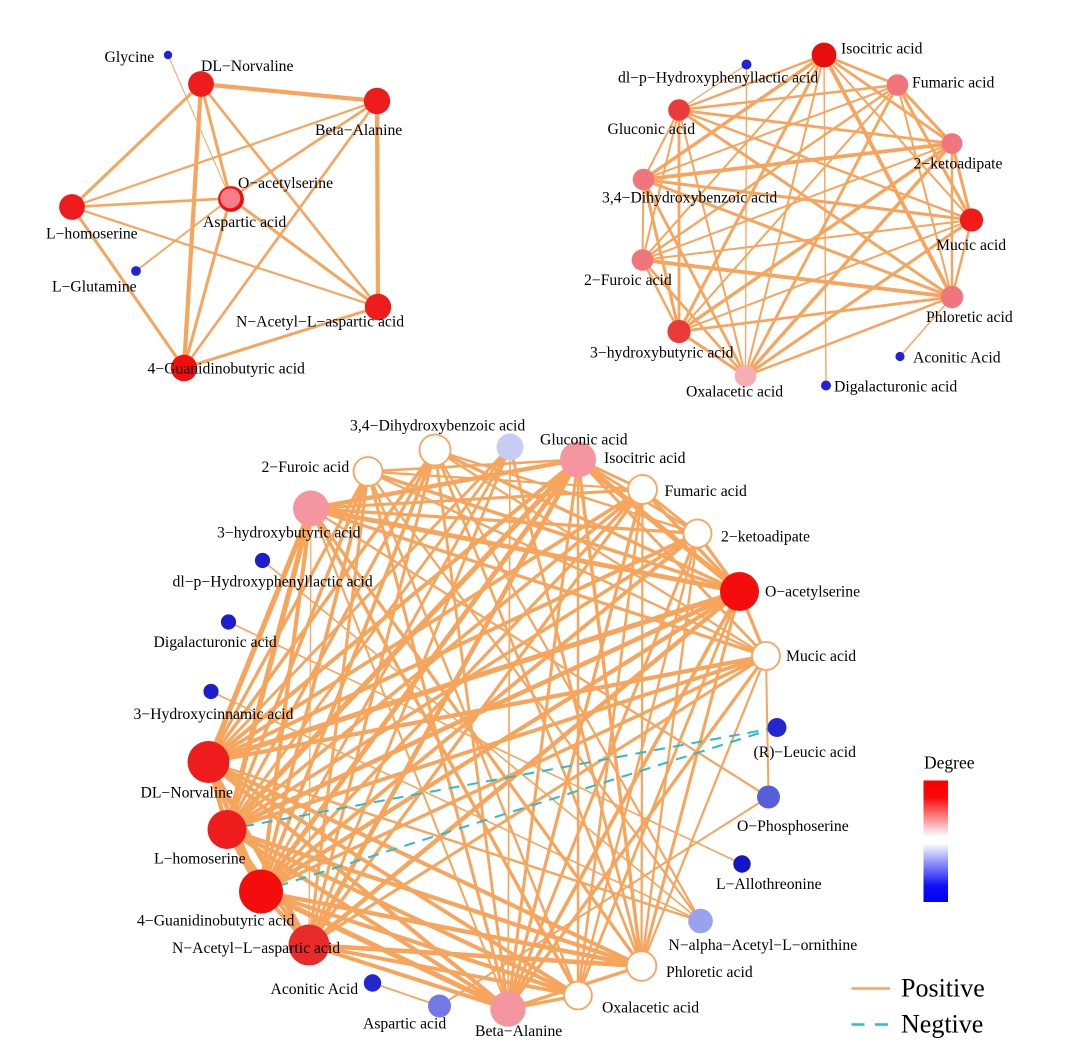  Describe the element at coordinates (793, 826) in the screenshot. I see `svg-text: O−Phosphoserine` at that location.